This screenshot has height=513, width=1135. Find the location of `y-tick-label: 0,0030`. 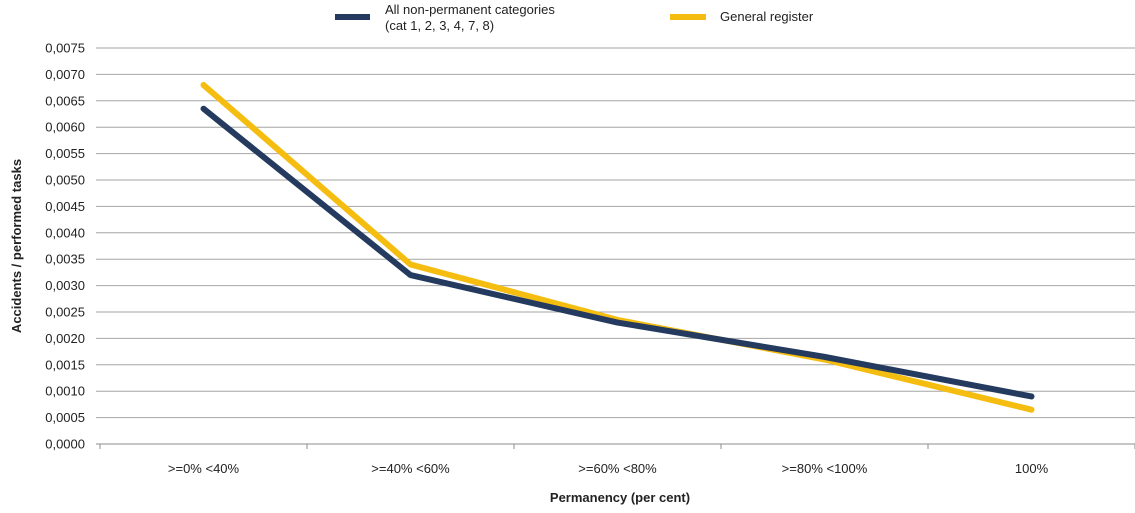

y-tick-label: 0,0030 is located at coordinates (65, 285).